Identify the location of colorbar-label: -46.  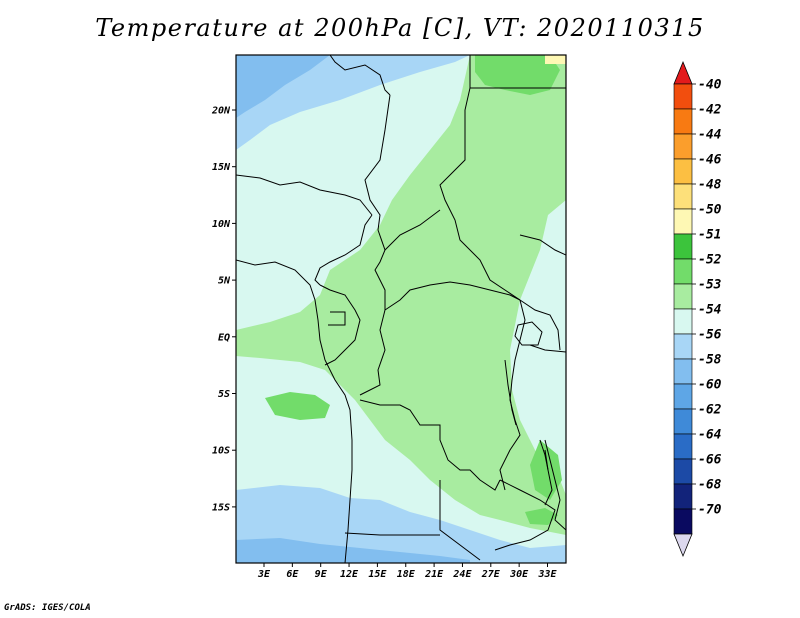
(710, 160).